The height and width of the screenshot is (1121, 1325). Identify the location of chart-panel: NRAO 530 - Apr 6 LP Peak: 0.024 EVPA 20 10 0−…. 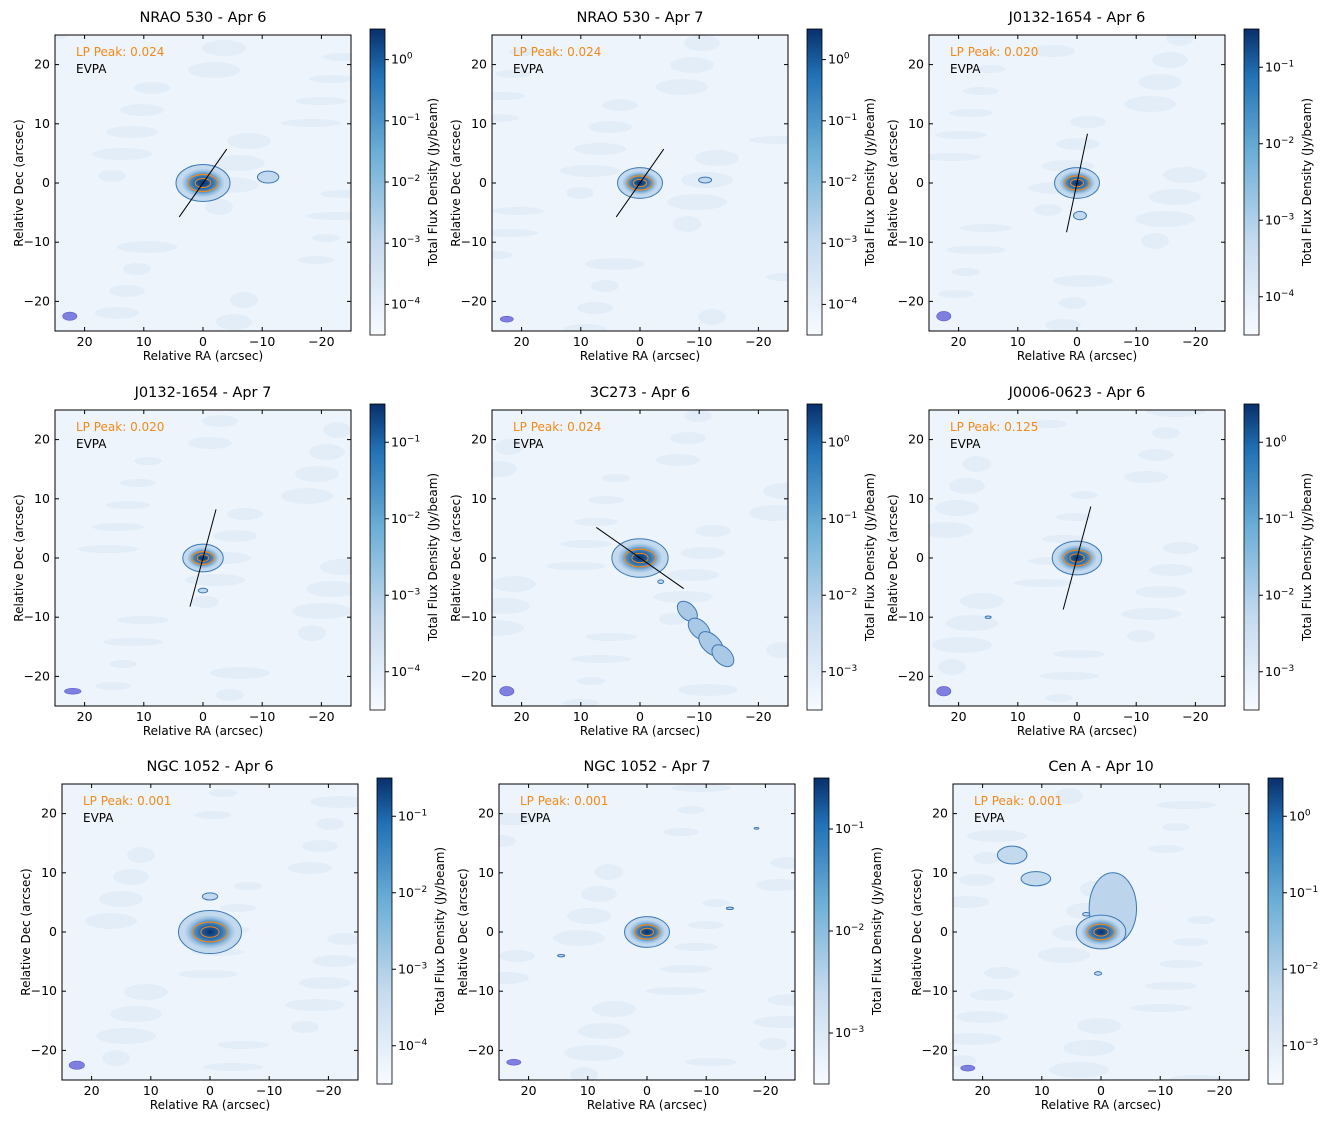
(220, 186).